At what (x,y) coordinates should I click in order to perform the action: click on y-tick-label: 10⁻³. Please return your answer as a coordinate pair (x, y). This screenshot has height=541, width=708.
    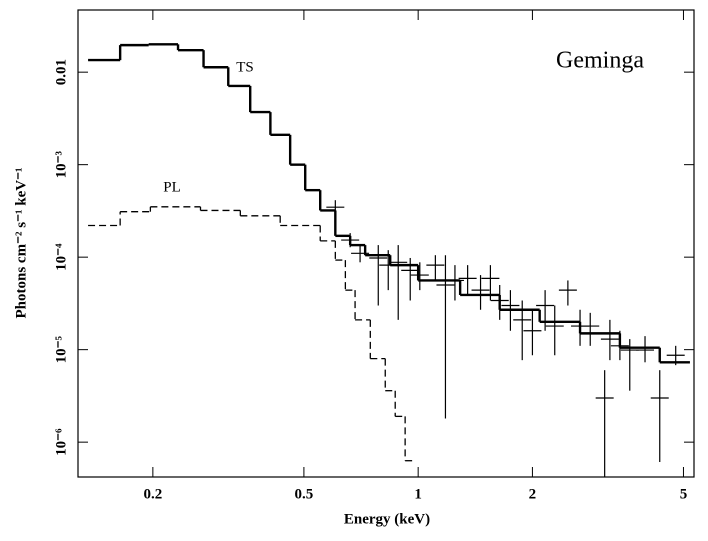
    Looking at the image, I should click on (61, 164).